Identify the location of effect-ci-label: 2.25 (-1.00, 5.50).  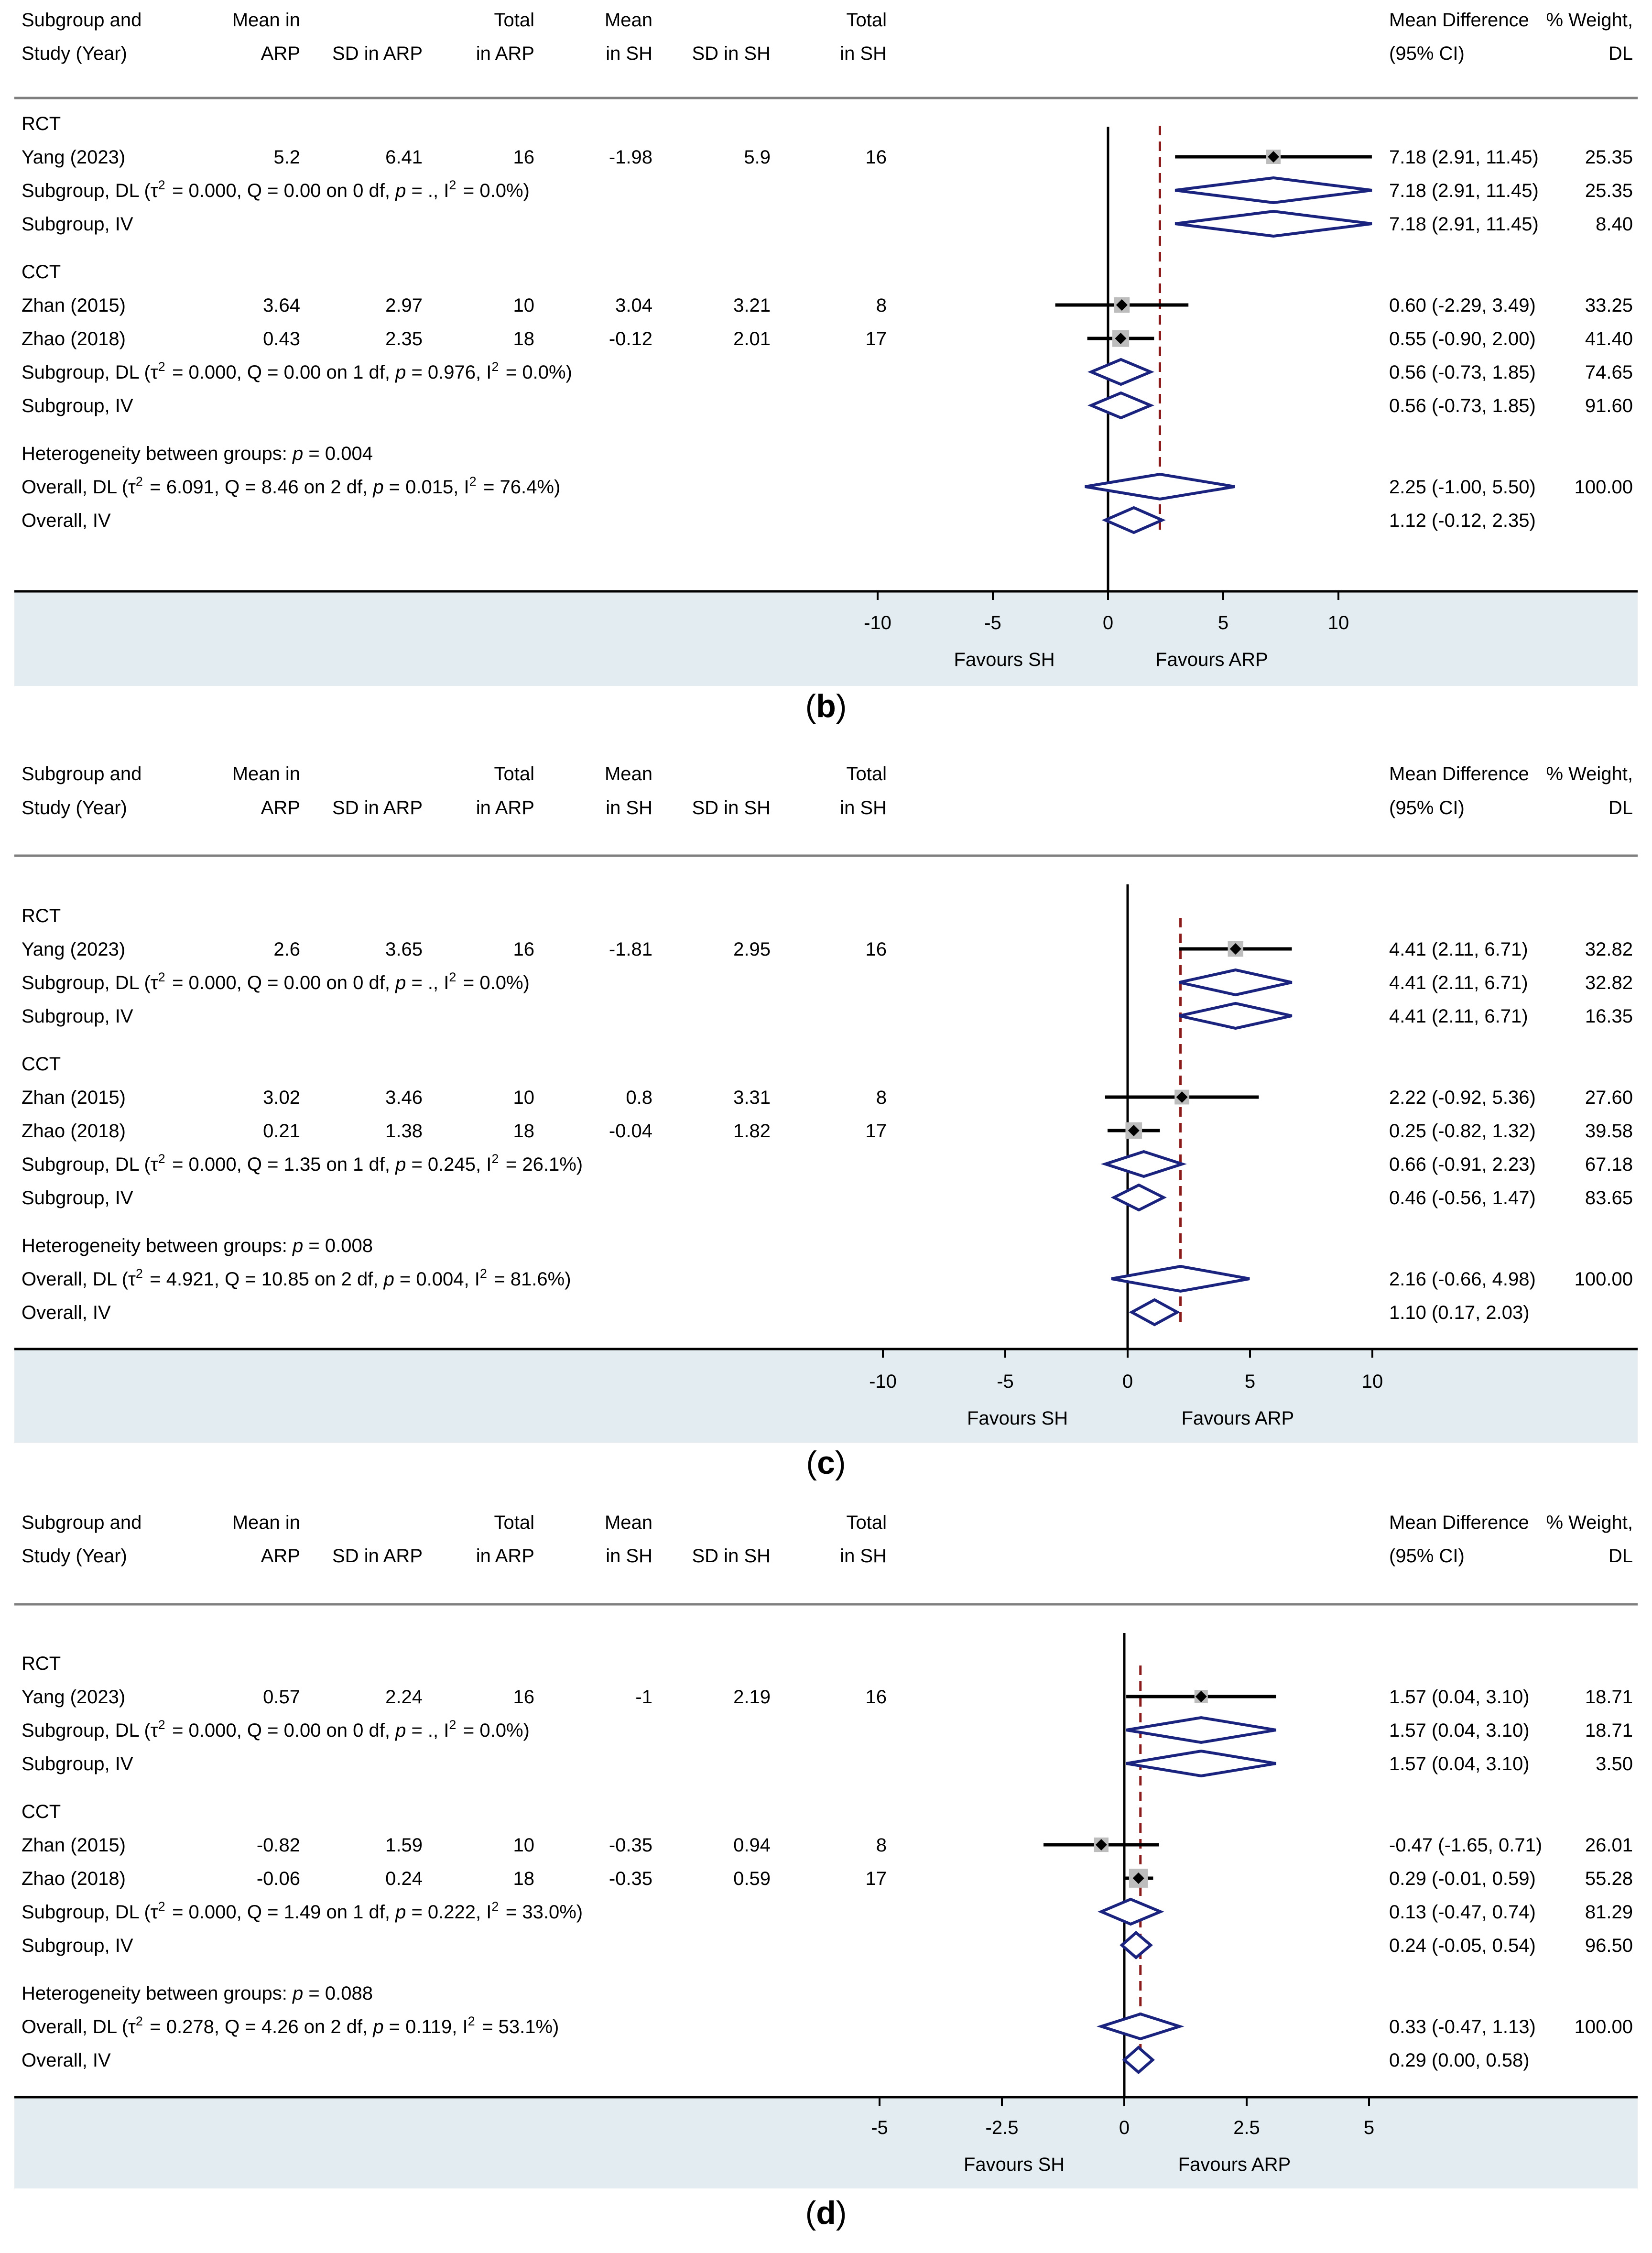
(1462, 487).